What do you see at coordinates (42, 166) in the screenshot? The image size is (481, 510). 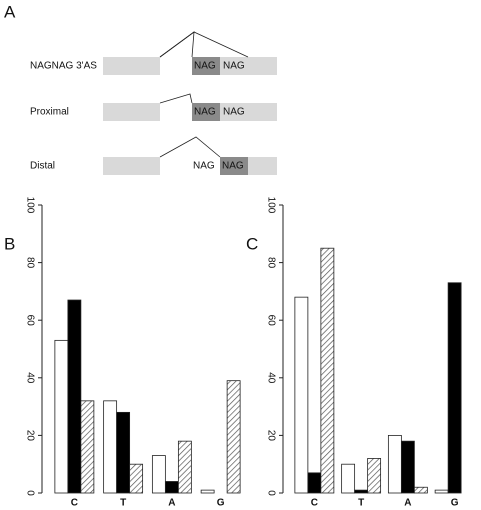 I see `row-name: Distal` at bounding box center [42, 166].